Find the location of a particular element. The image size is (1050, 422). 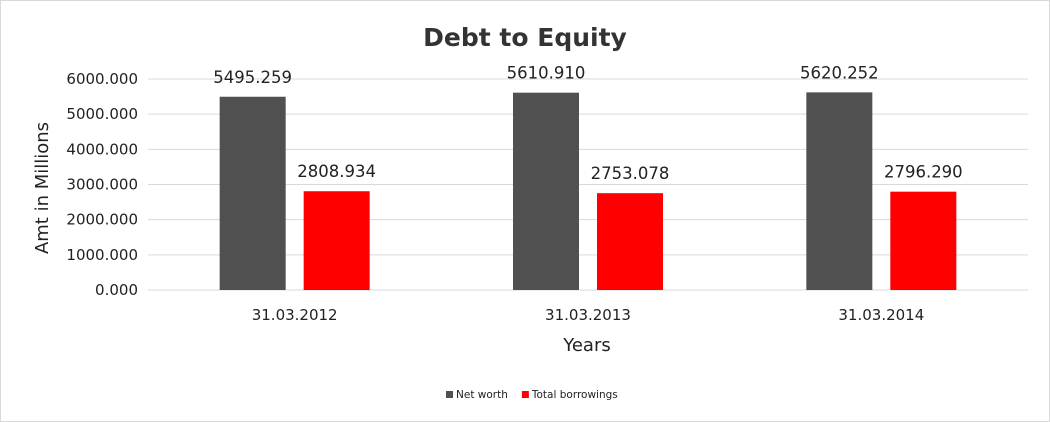

x-tick-label: 31.03.2013 is located at coordinates (588, 315).